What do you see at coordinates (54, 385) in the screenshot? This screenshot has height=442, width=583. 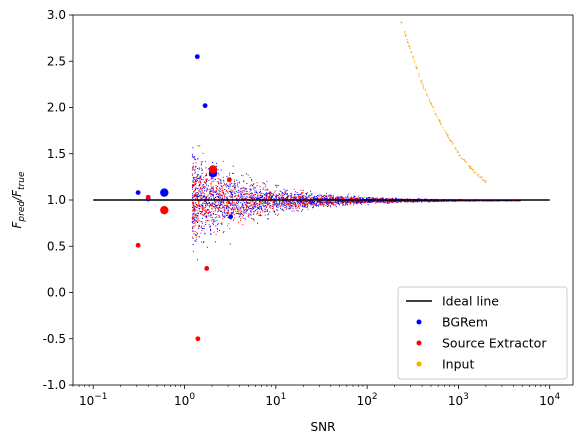 I see `y-tick-label: -1.0` at bounding box center [54, 385].